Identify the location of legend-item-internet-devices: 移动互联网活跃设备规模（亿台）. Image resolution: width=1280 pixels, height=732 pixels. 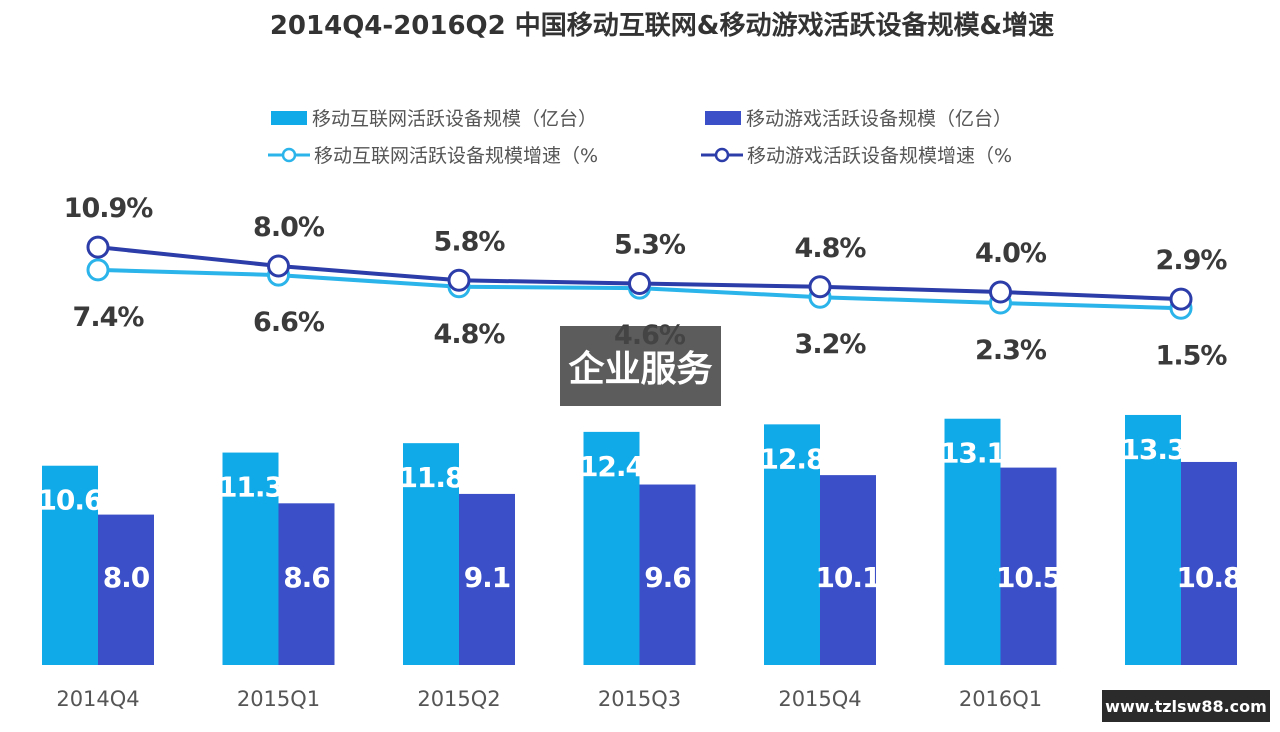
(434, 119).